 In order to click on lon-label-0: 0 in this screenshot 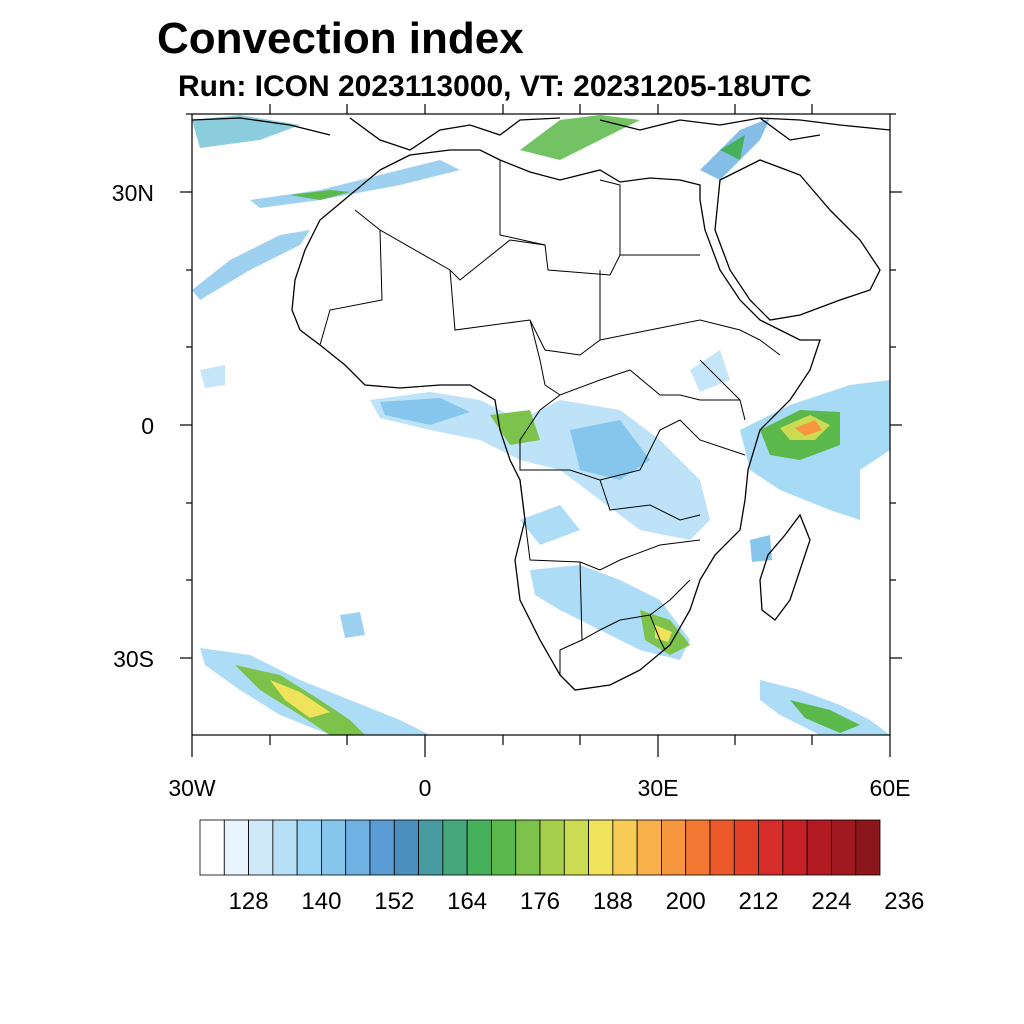, I will do `click(425, 788)`.